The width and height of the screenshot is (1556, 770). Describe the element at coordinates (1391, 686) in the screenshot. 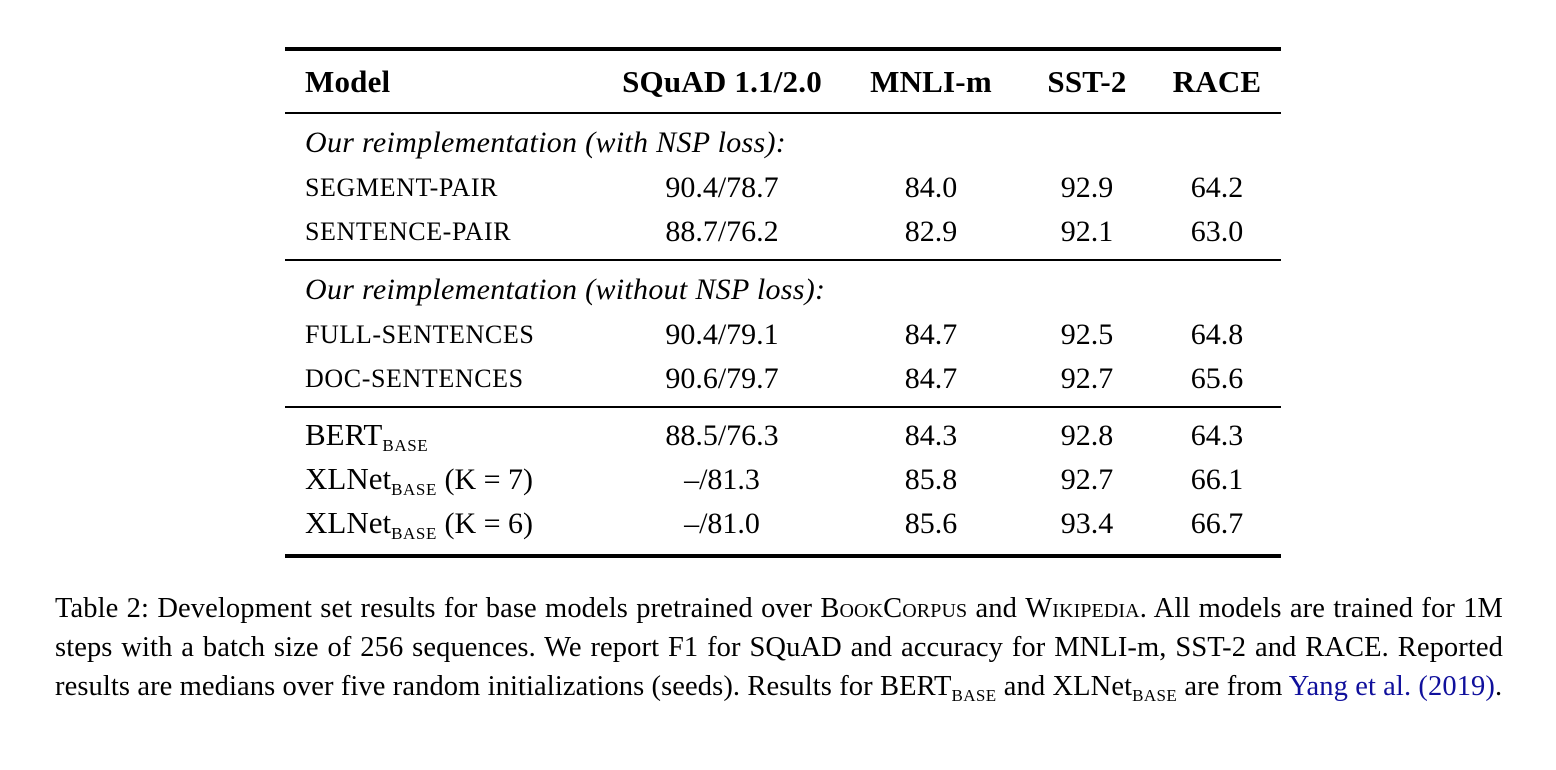

I see `citation-link-yang-2019: Yang et al. (2019)` at that location.